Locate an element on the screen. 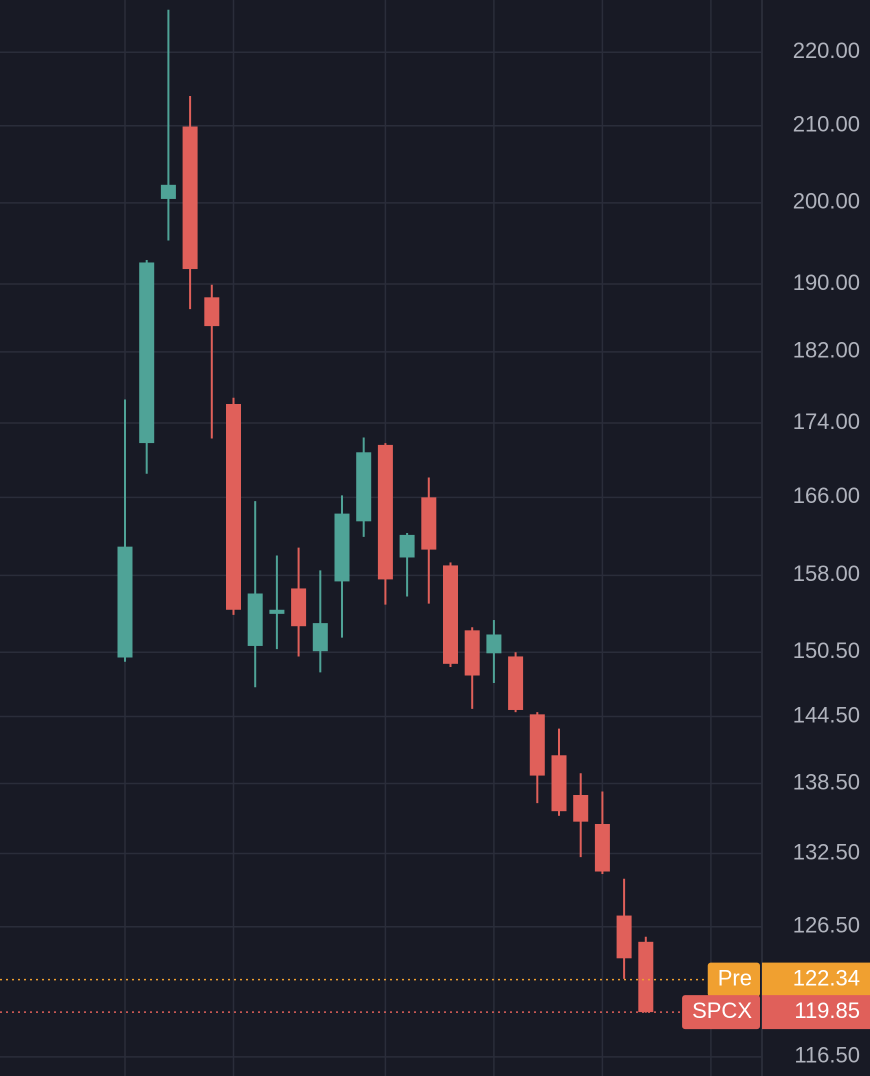 Image resolution: width=870 pixels, height=1076 pixels. y-tick-label: 158.00 is located at coordinates (826, 573).